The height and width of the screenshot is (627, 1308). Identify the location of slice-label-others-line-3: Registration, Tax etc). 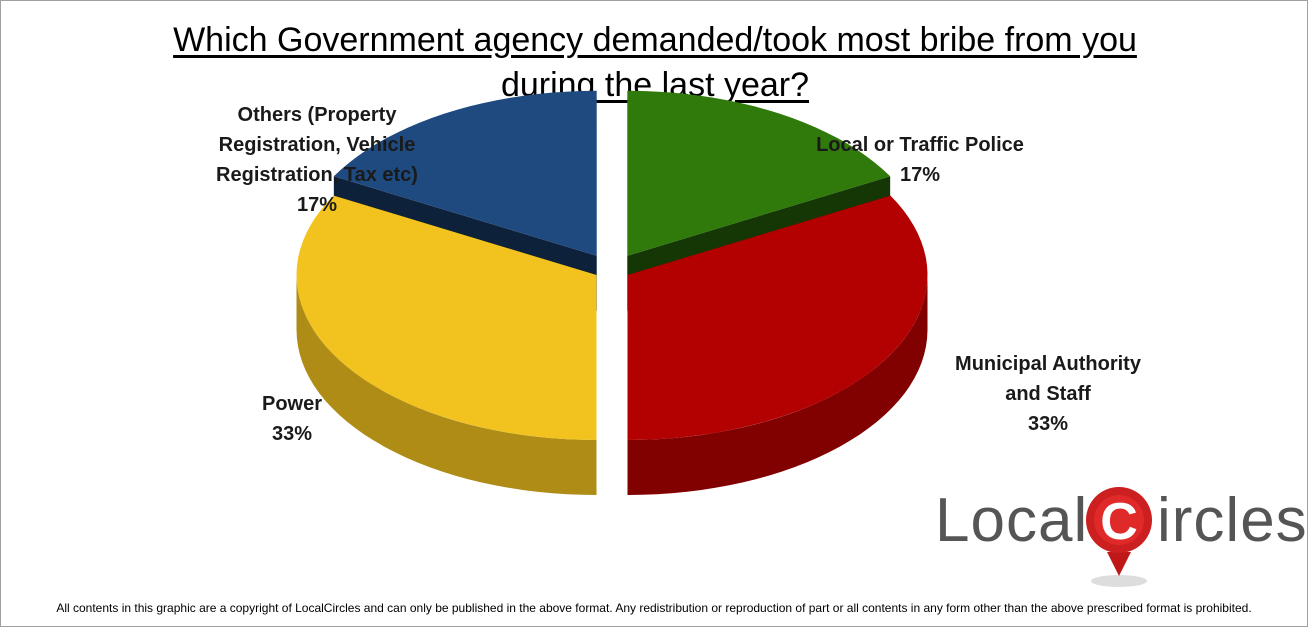
(317, 175).